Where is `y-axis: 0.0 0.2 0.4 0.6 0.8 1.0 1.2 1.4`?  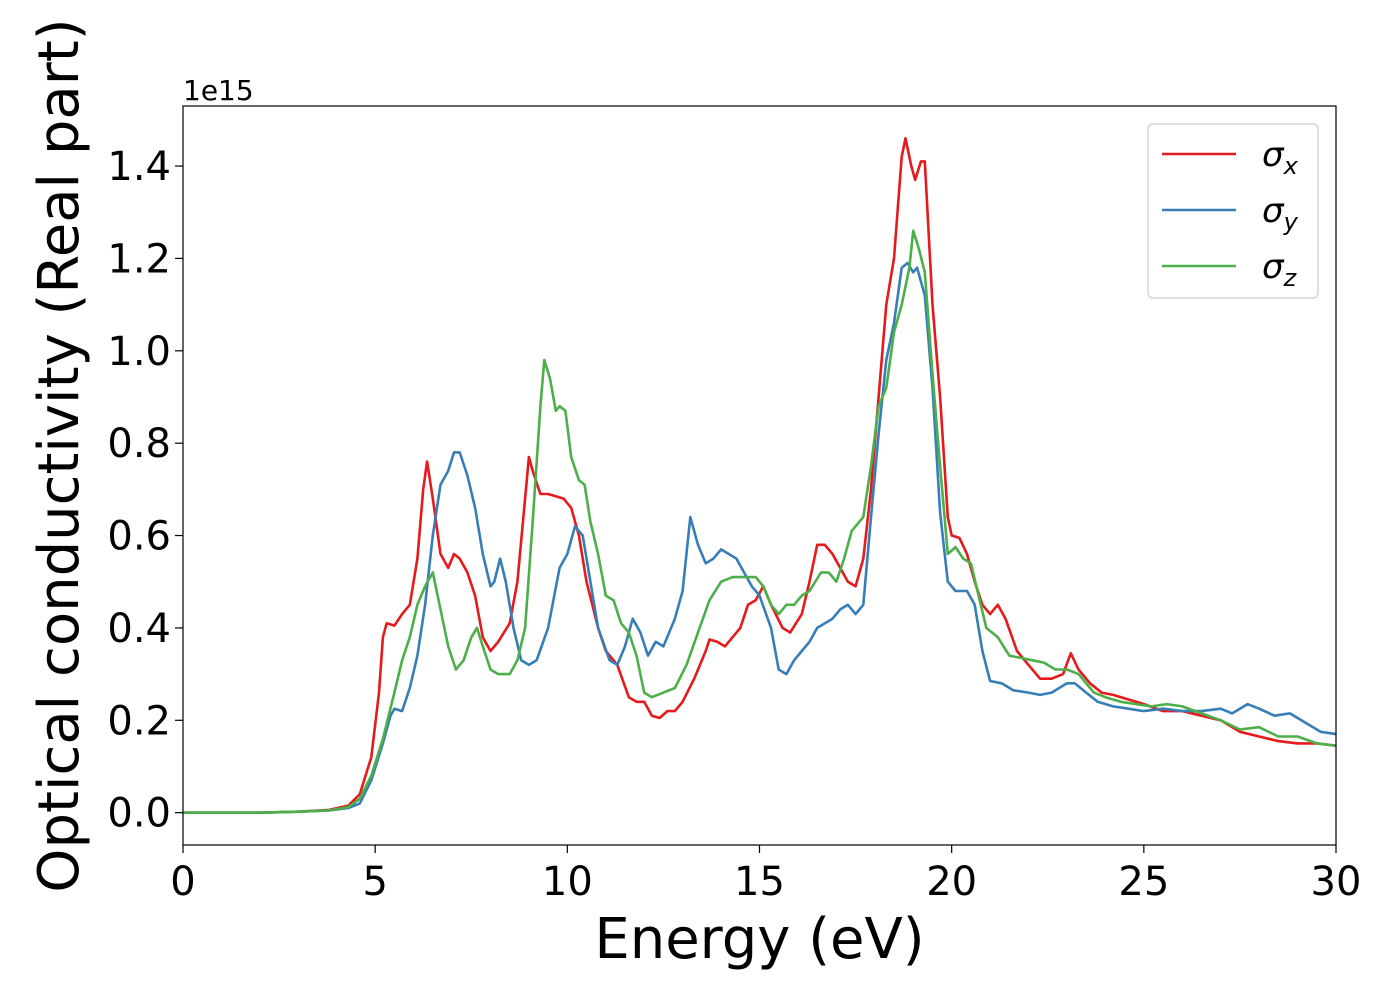
y-axis: 0.0 0.2 0.4 0.6 0.8 1.0 1.2 1.4 is located at coordinates (145, 490).